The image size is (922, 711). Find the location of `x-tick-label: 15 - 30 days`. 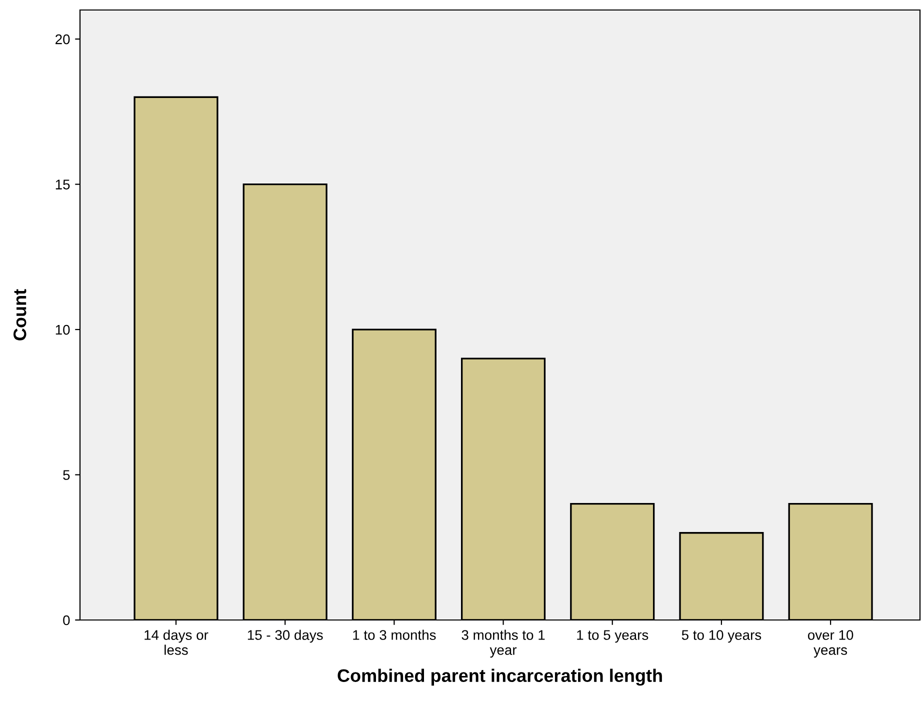

x-tick-label: 15 - 30 days is located at coordinates (285, 636).